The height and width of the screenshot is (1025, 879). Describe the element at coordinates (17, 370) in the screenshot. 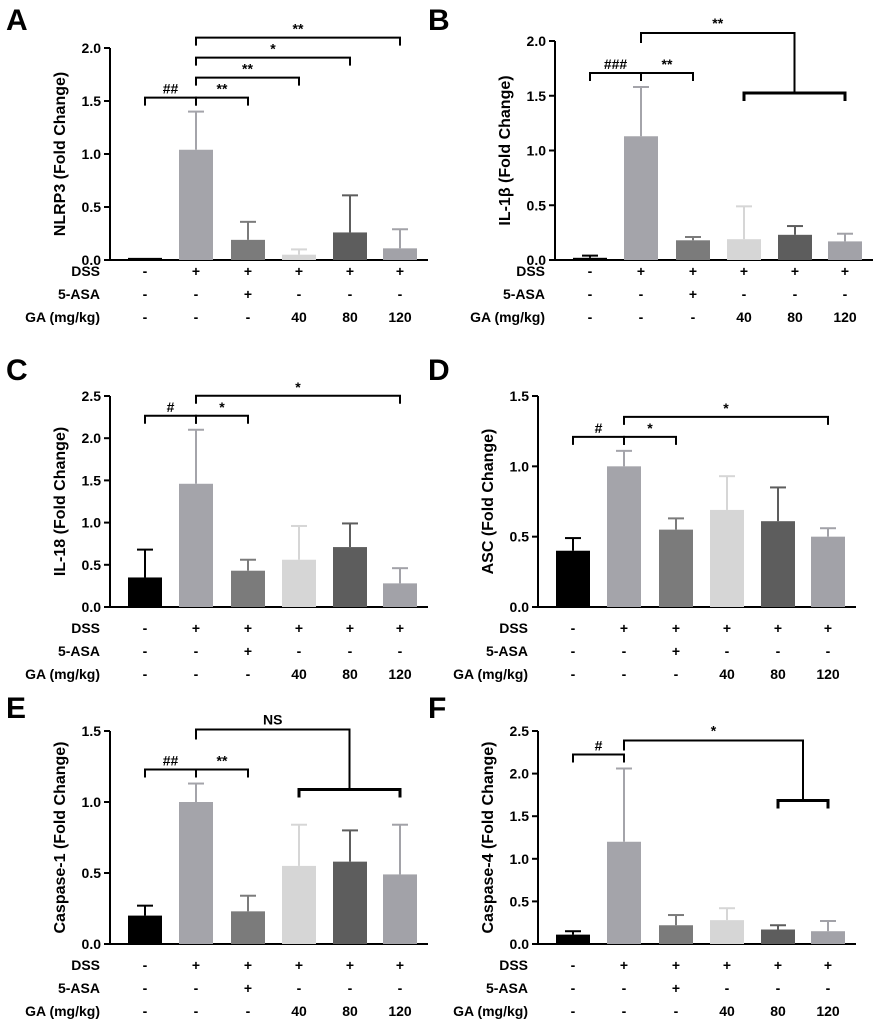

I see `panel-letter: C` at that location.